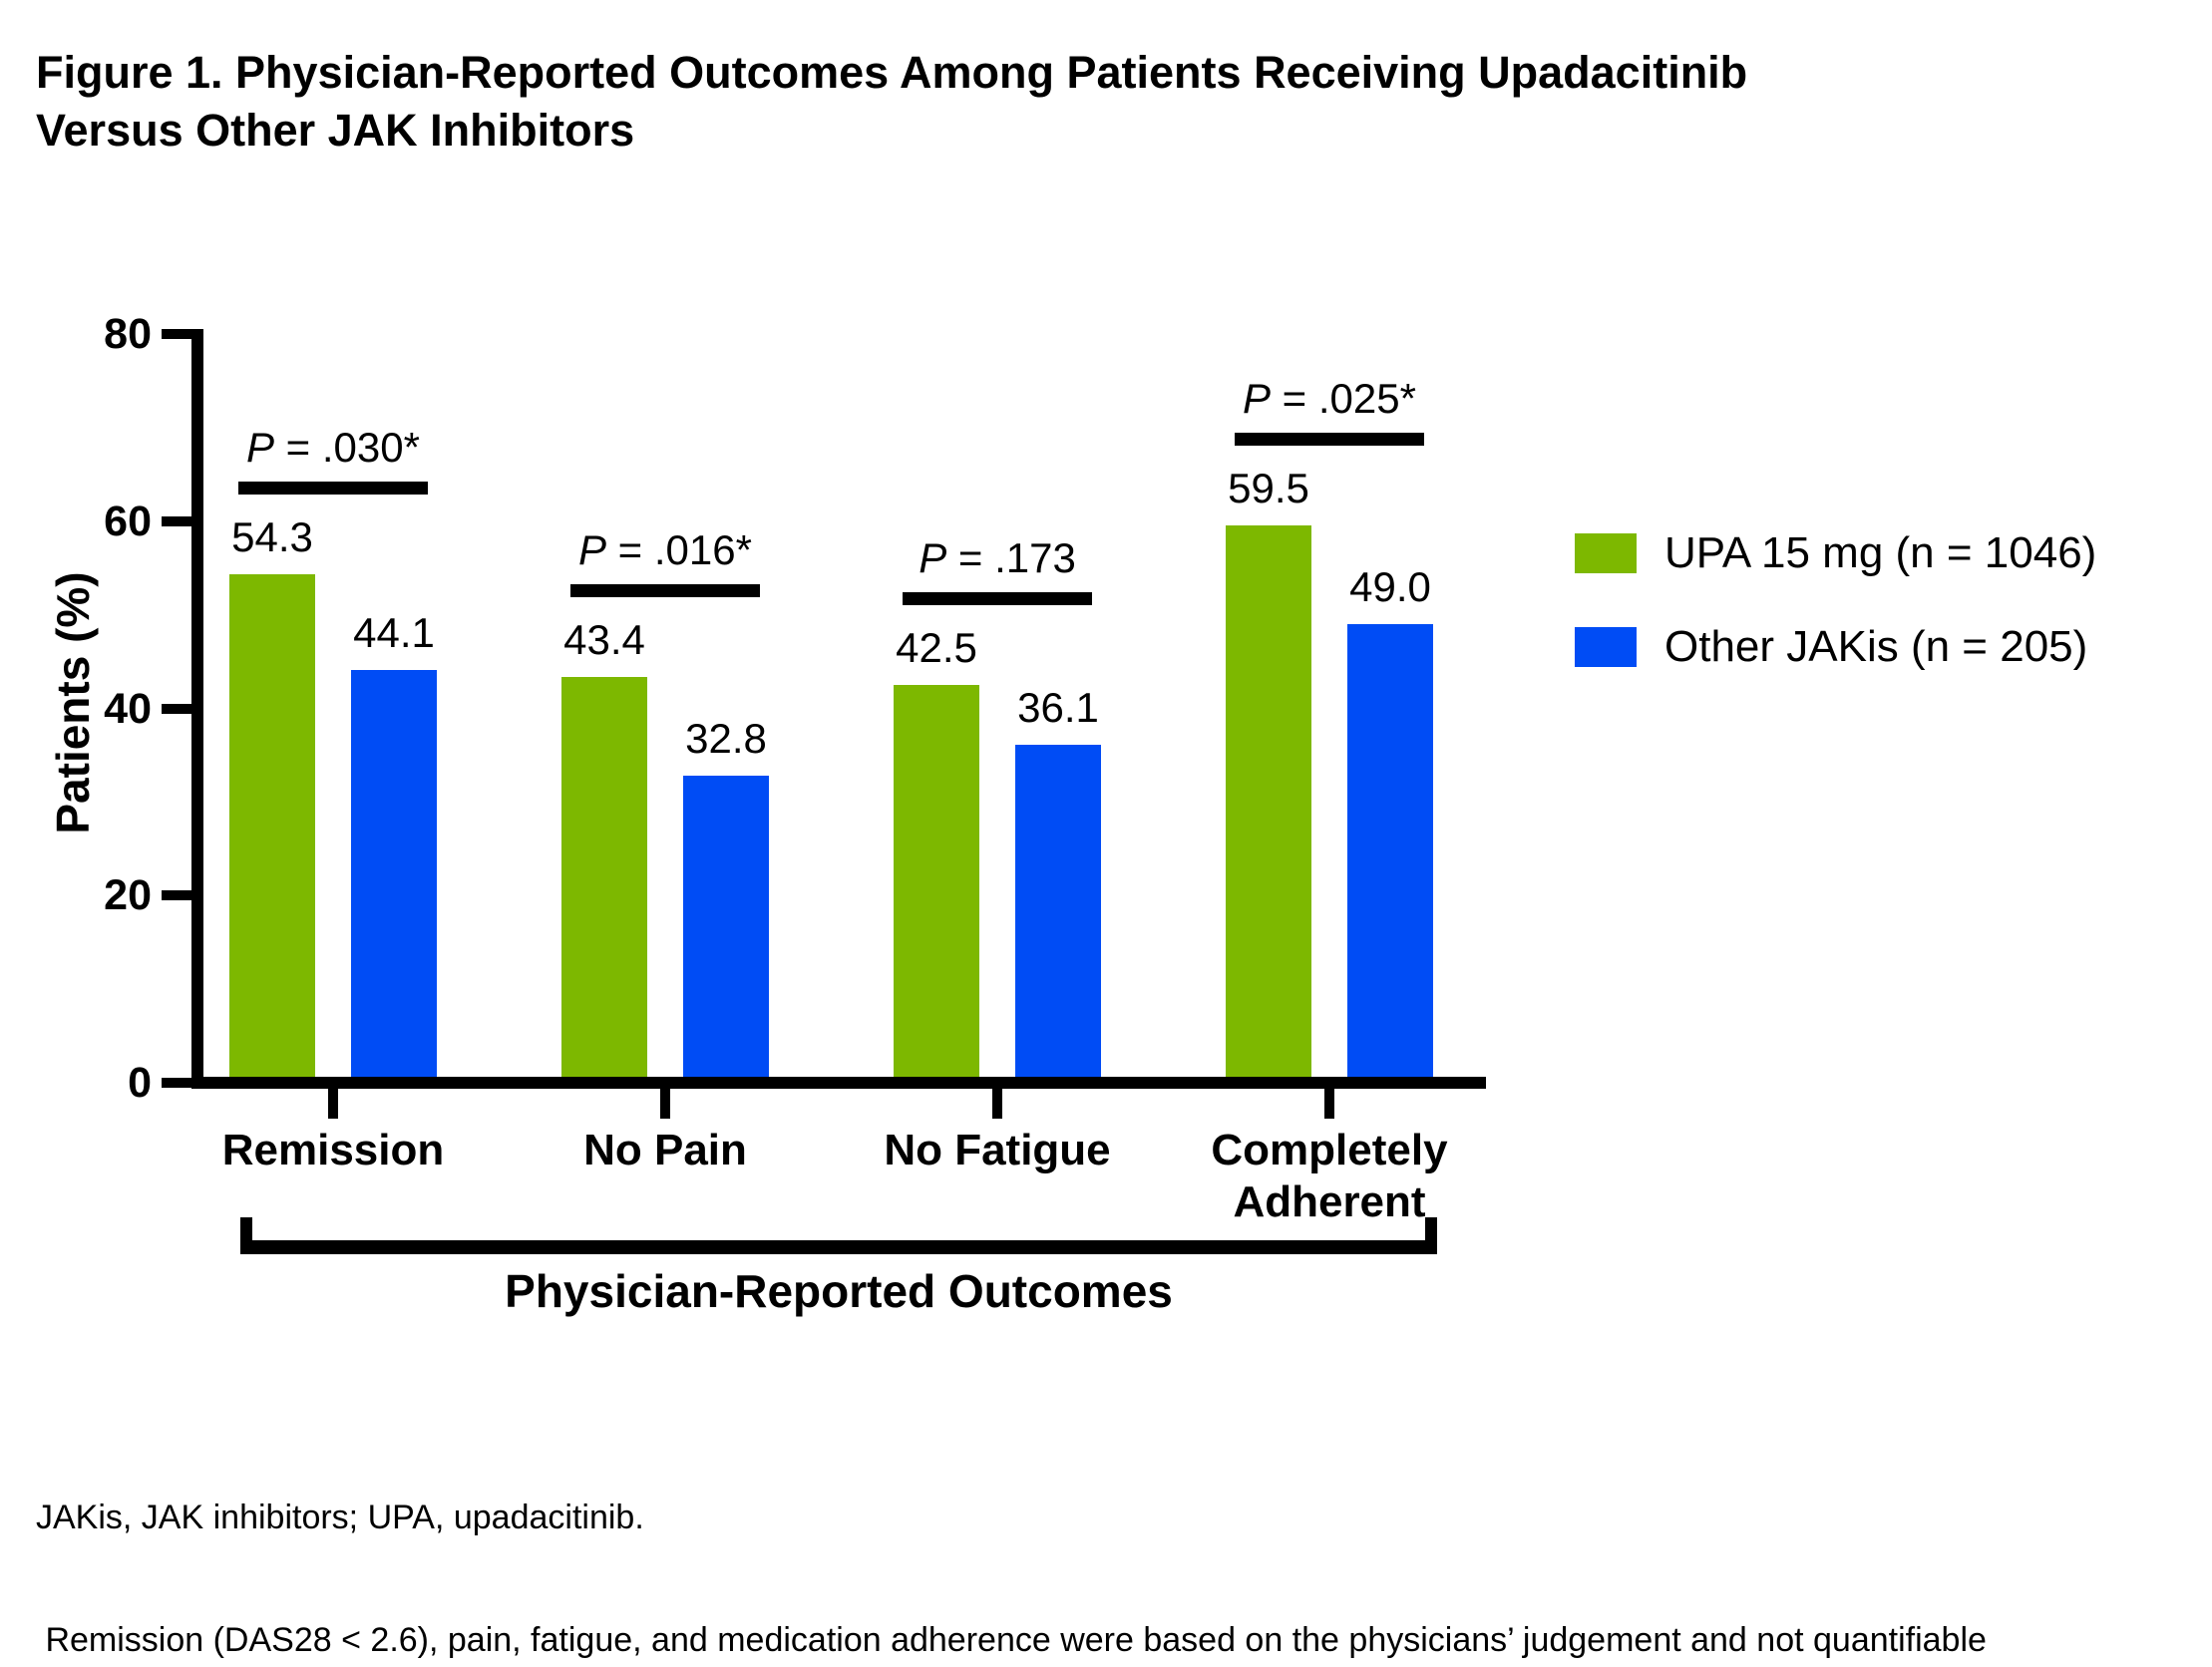 The width and height of the screenshot is (2212, 1667). What do you see at coordinates (1876, 647) in the screenshot?
I see `legend-label-other-jakis: Other JAKis (n = 205)` at bounding box center [1876, 647].